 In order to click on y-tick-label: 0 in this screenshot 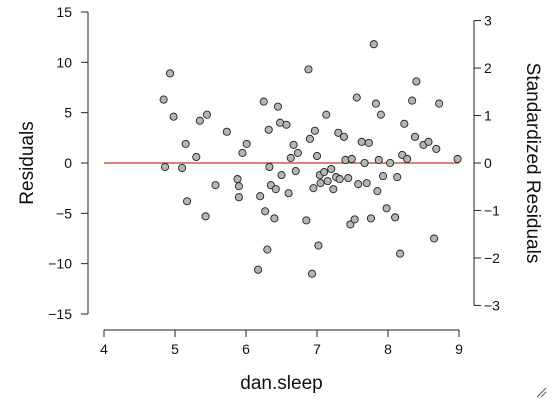, I will do `click(68, 163)`.